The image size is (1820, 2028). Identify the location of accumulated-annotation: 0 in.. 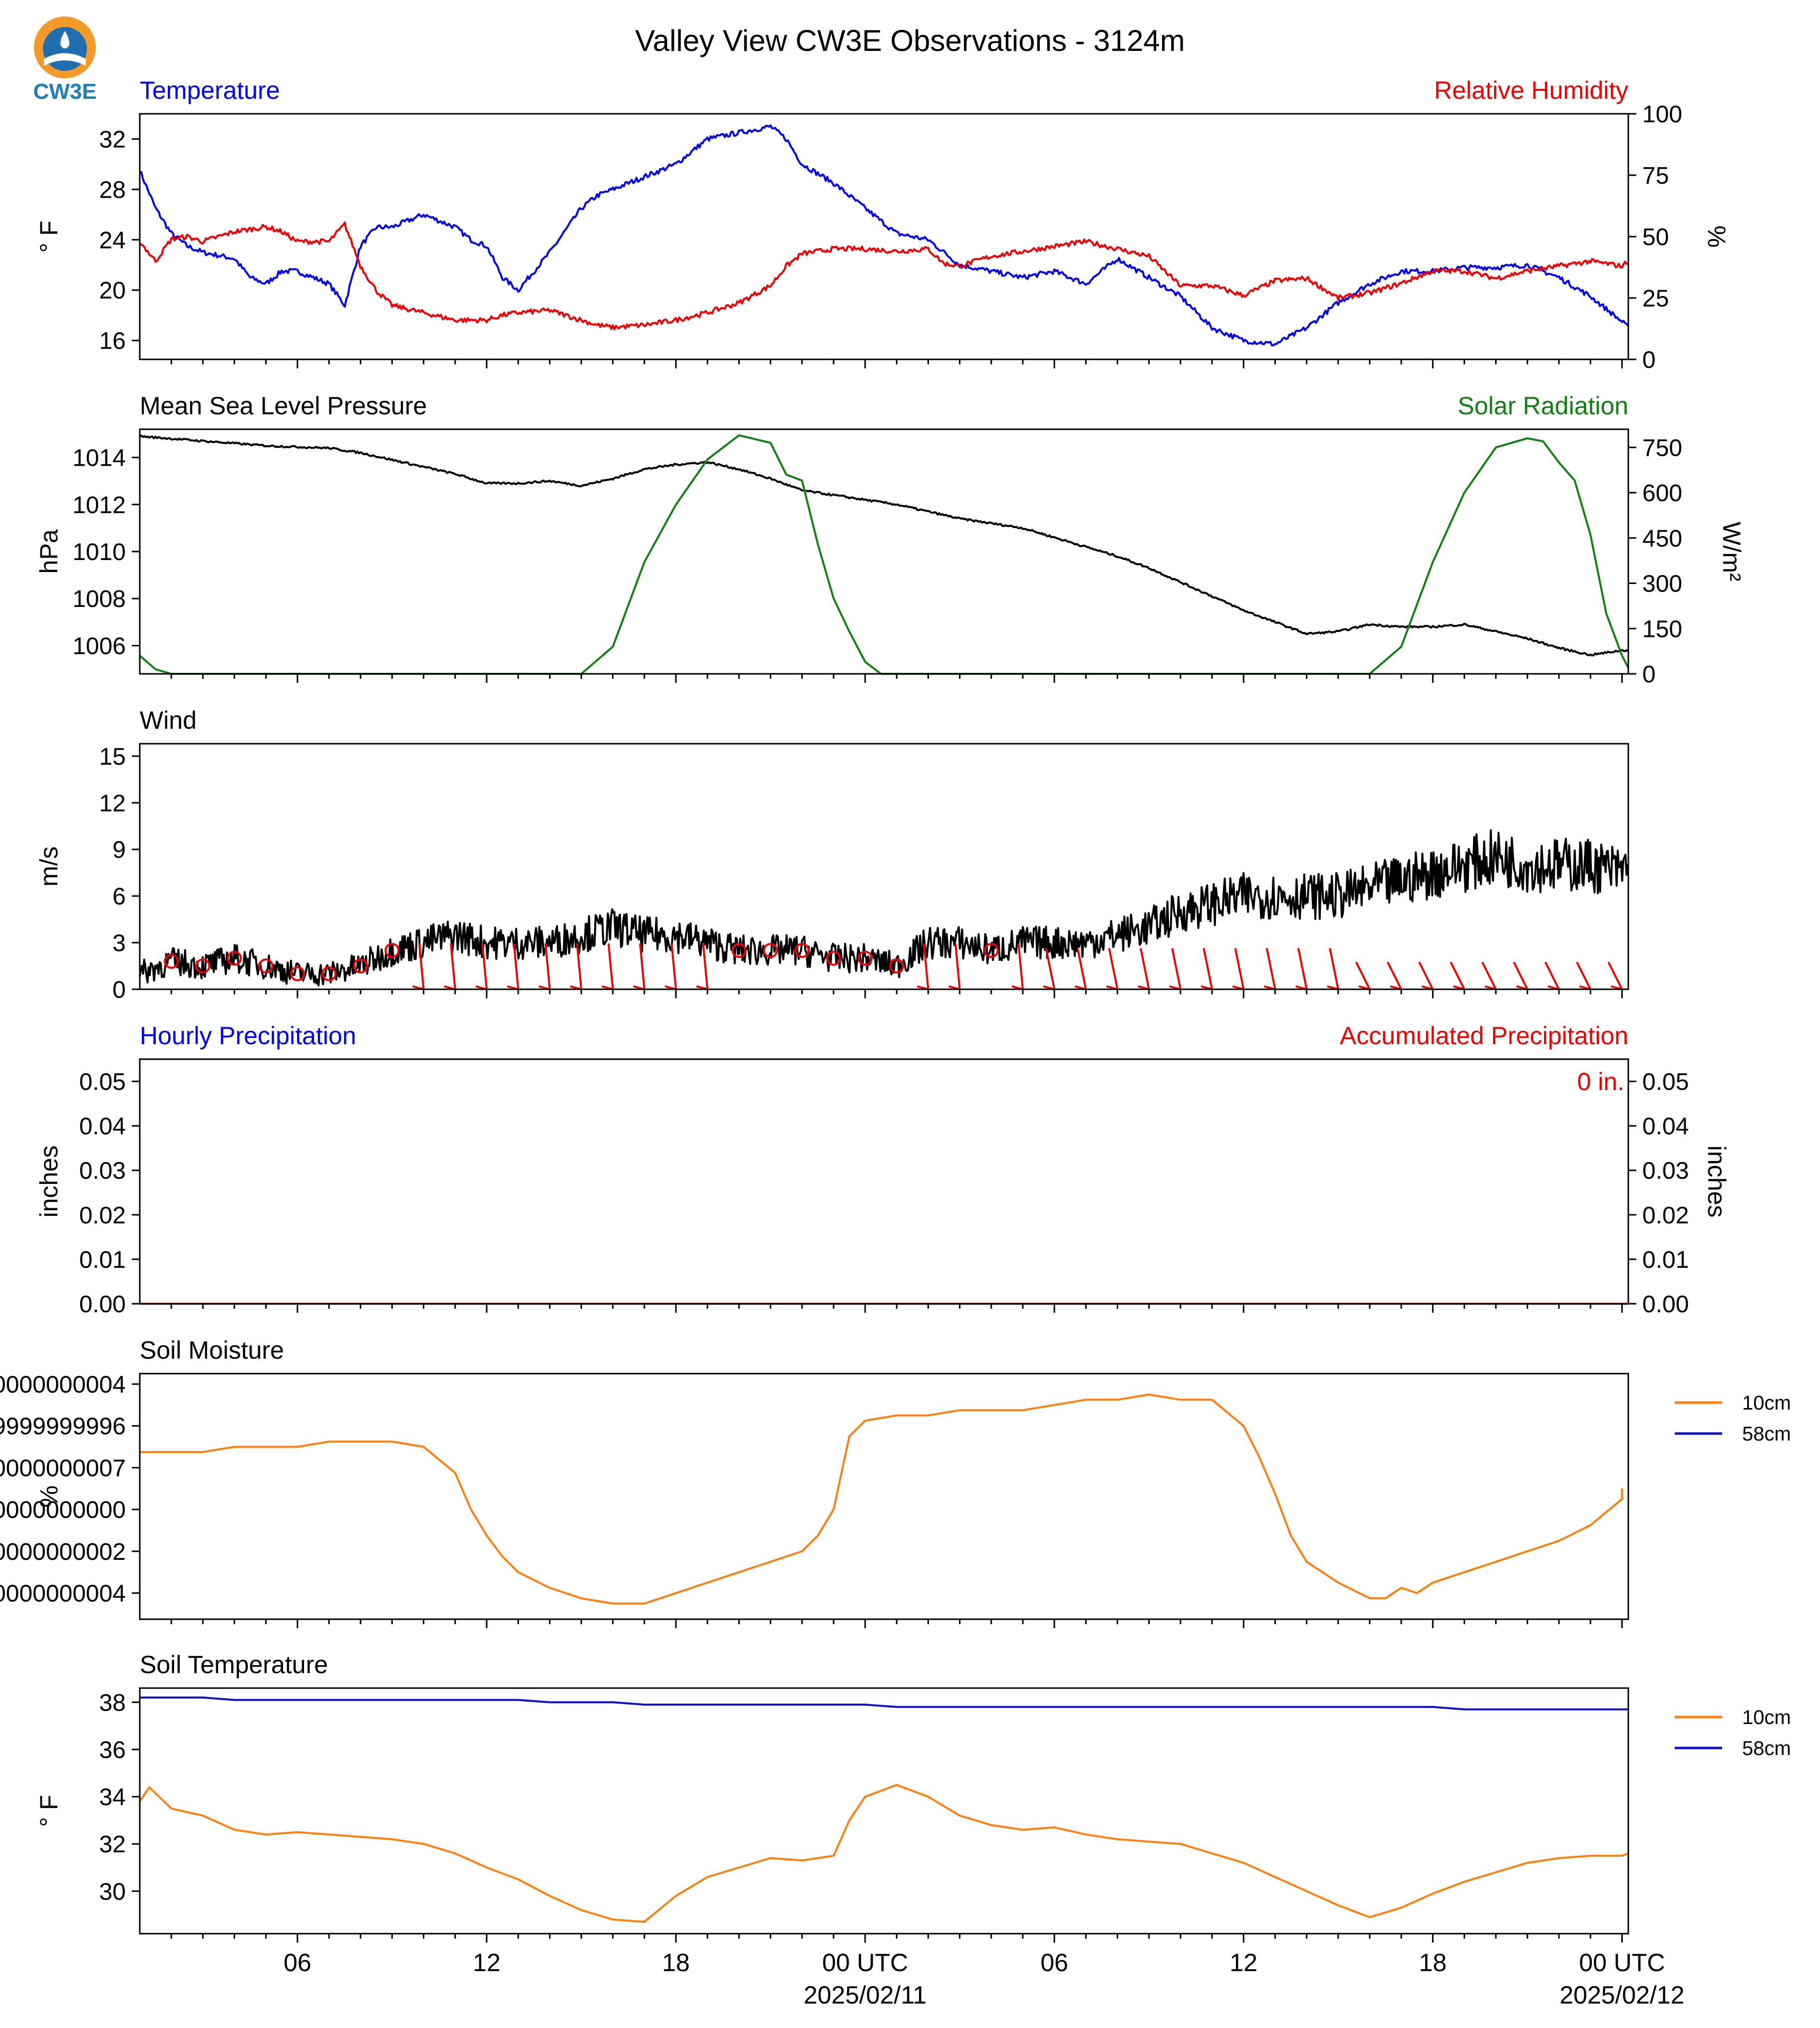
(1600, 1082).